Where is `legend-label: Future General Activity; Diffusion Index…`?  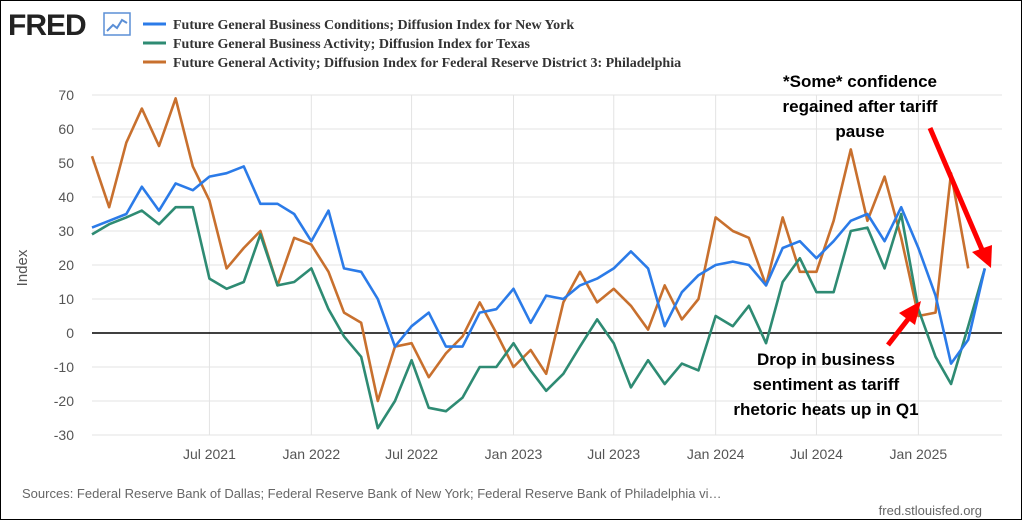
legend-label: Future General Activity; Diffusion Index… is located at coordinates (427, 63).